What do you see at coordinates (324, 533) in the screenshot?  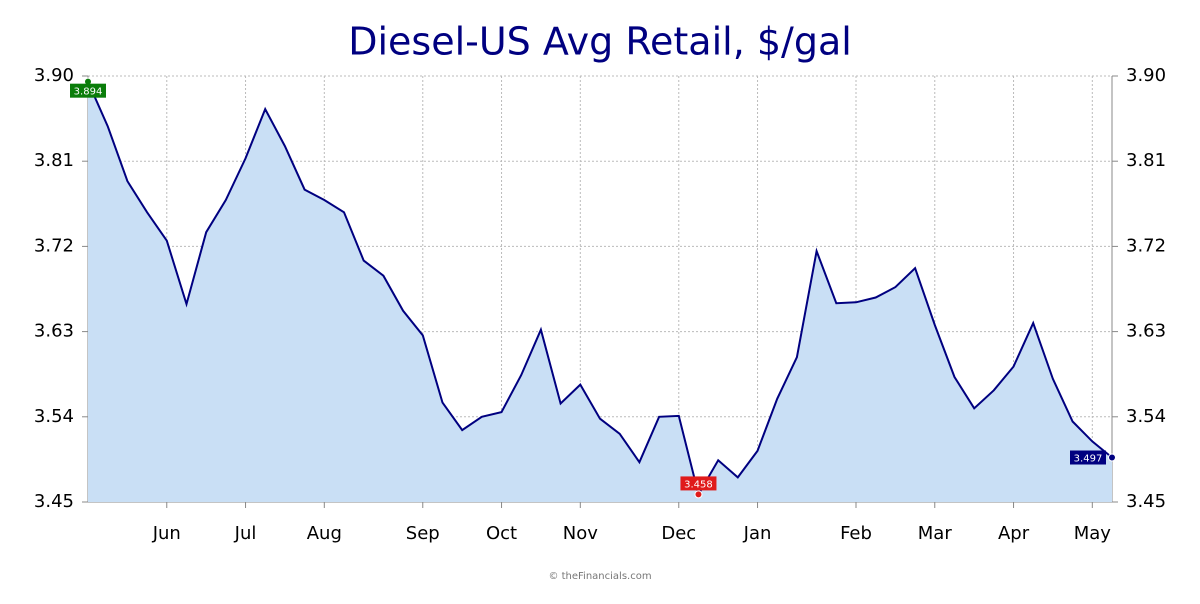 I see `x-tick-label: Aug` at bounding box center [324, 533].